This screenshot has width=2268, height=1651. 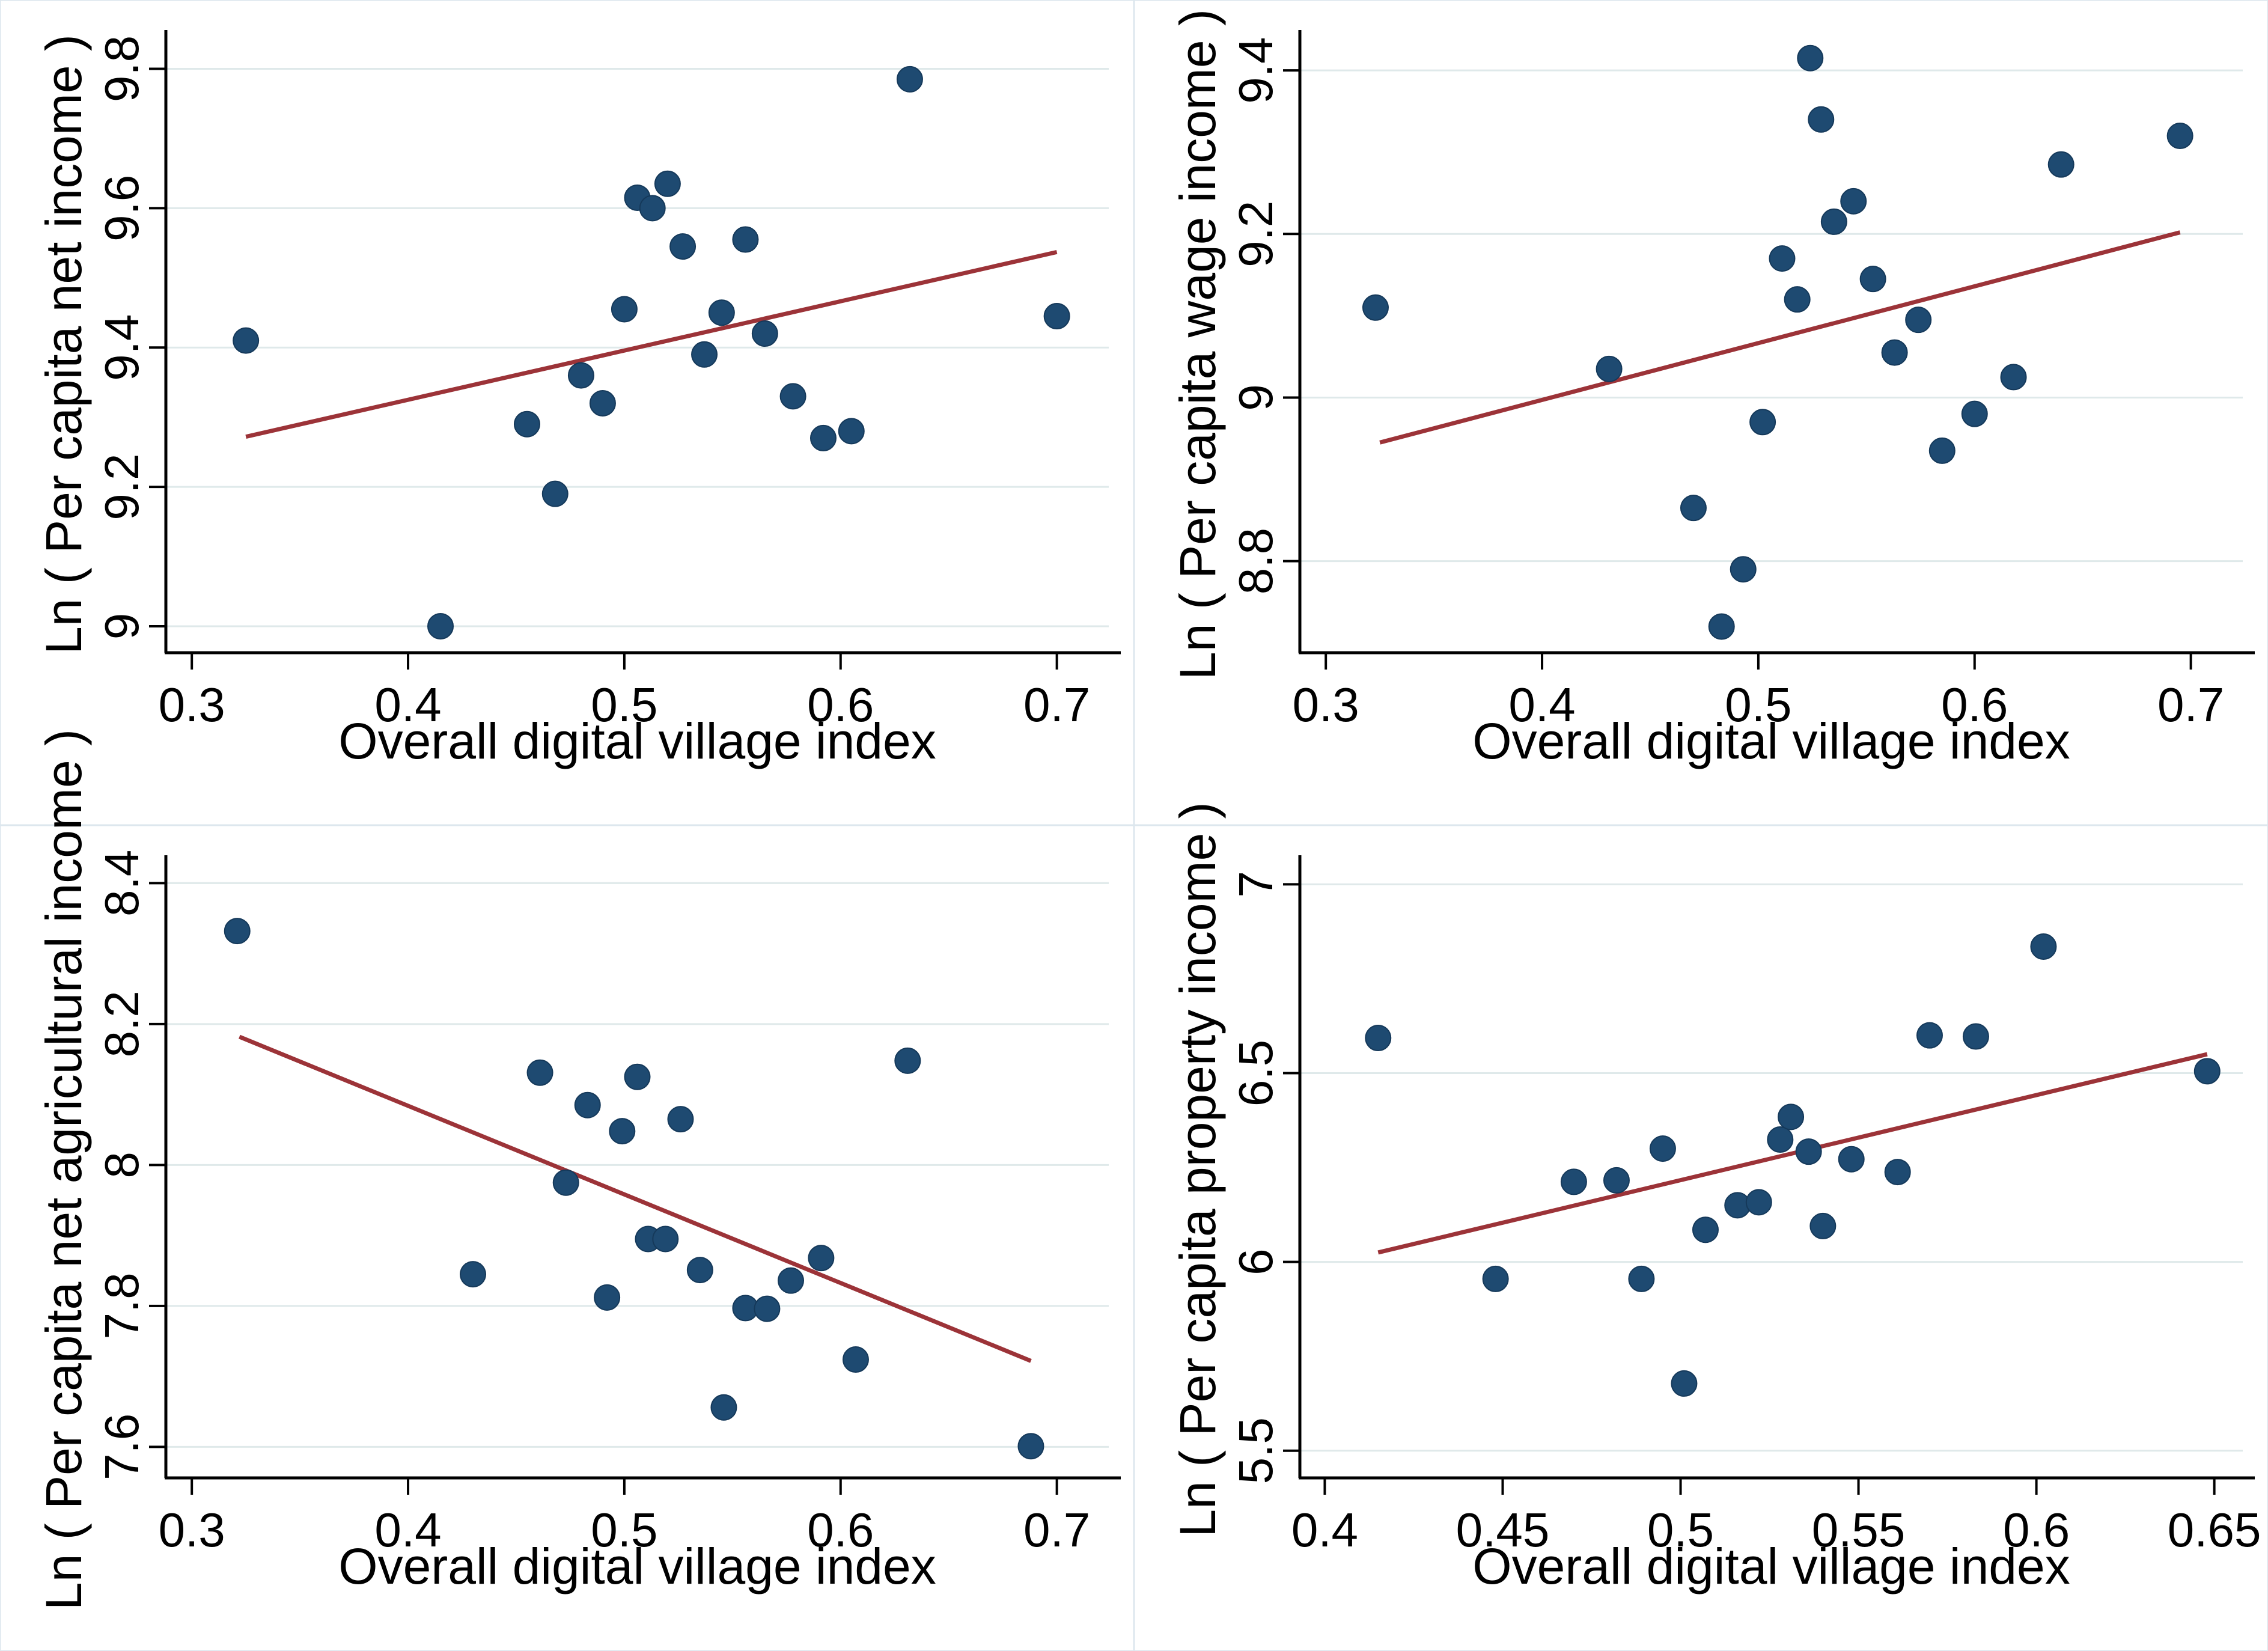 I want to click on x-tick-label: 0.65, so click(x=2214, y=1530).